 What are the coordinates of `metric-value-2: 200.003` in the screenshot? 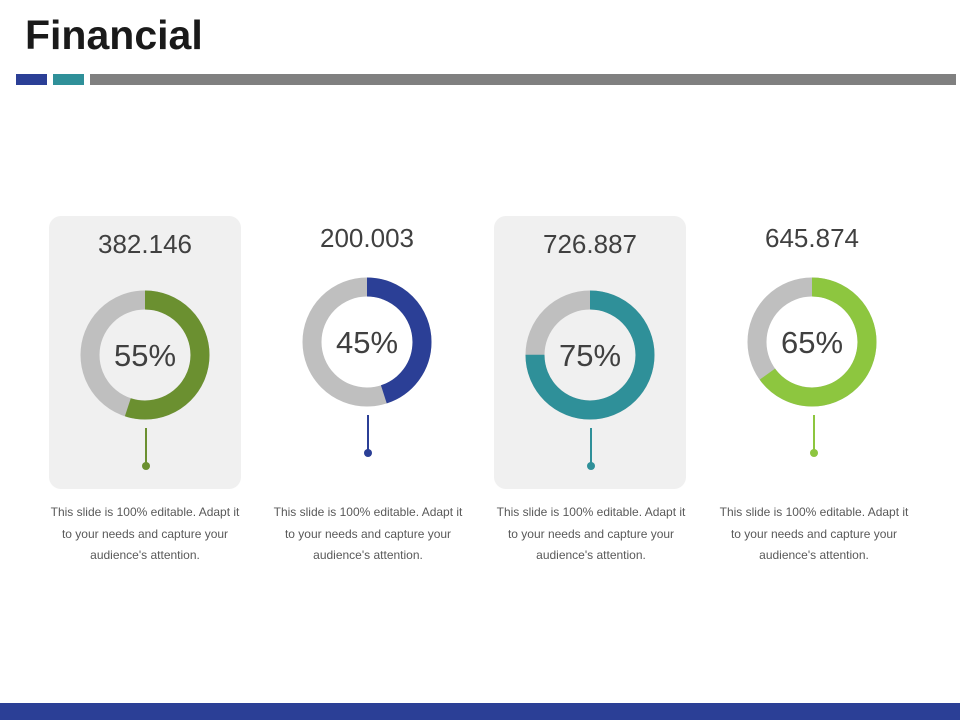 It's located at (367, 238).